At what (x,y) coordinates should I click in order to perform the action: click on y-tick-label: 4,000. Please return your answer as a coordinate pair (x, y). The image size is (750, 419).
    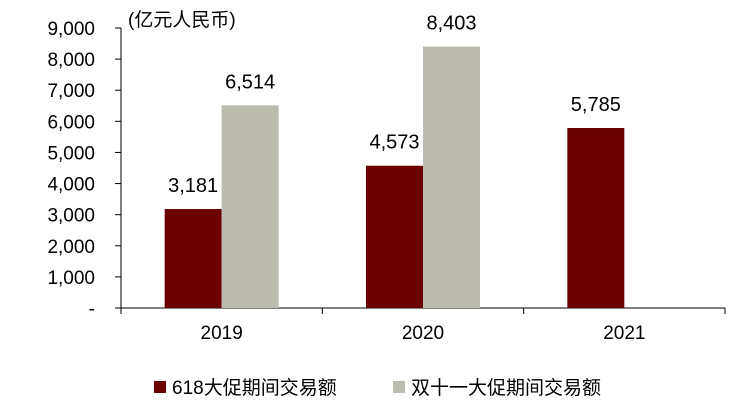
    Looking at the image, I should click on (71, 185).